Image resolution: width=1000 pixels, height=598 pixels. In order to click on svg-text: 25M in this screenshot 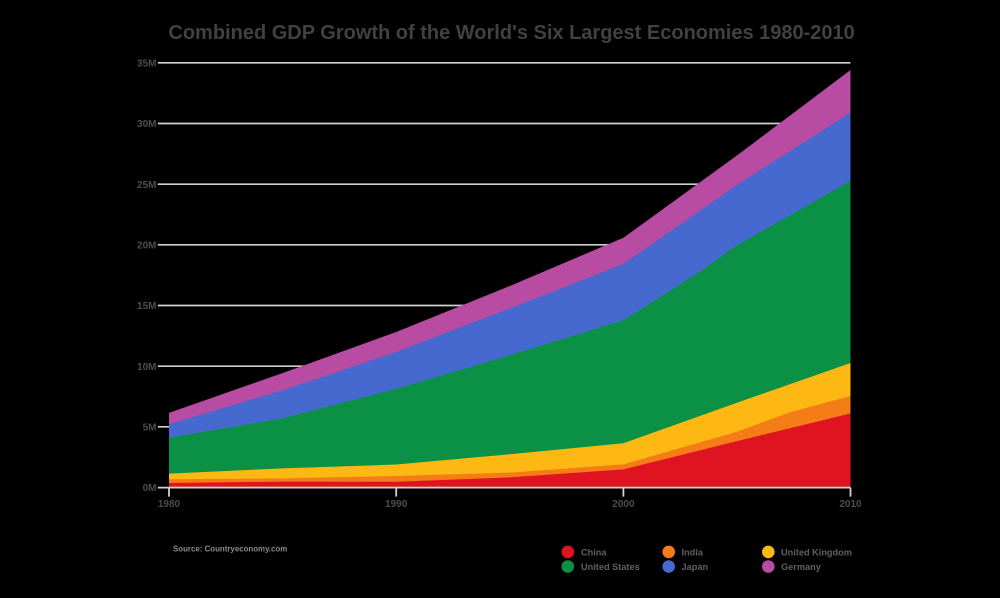, I will do `click(146, 185)`.